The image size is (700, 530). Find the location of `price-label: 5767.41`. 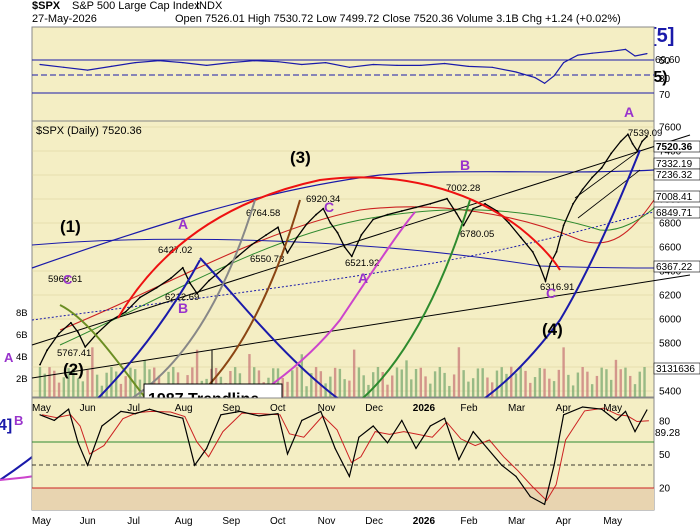

price-label: 5767.41 is located at coordinates (74, 353).